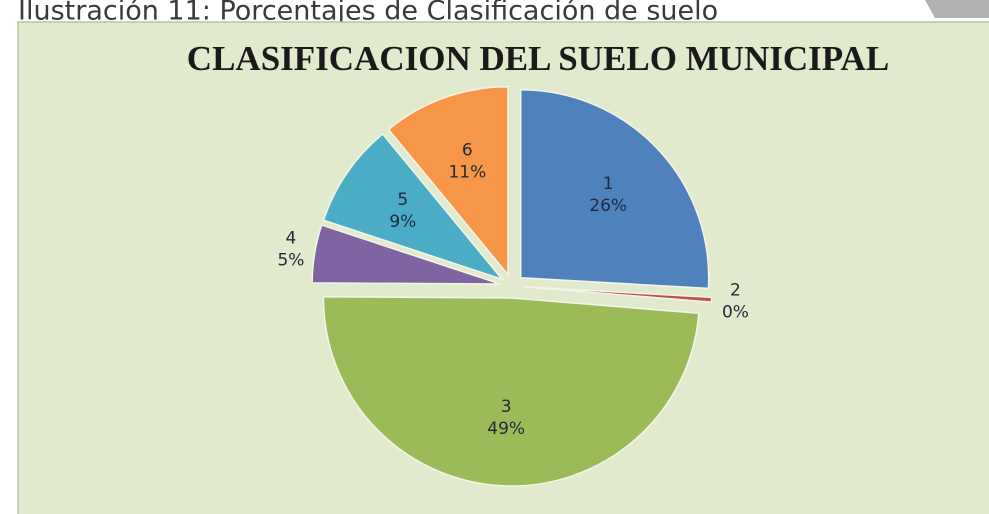  I want to click on slice-value-label: 5%, so click(290, 261).